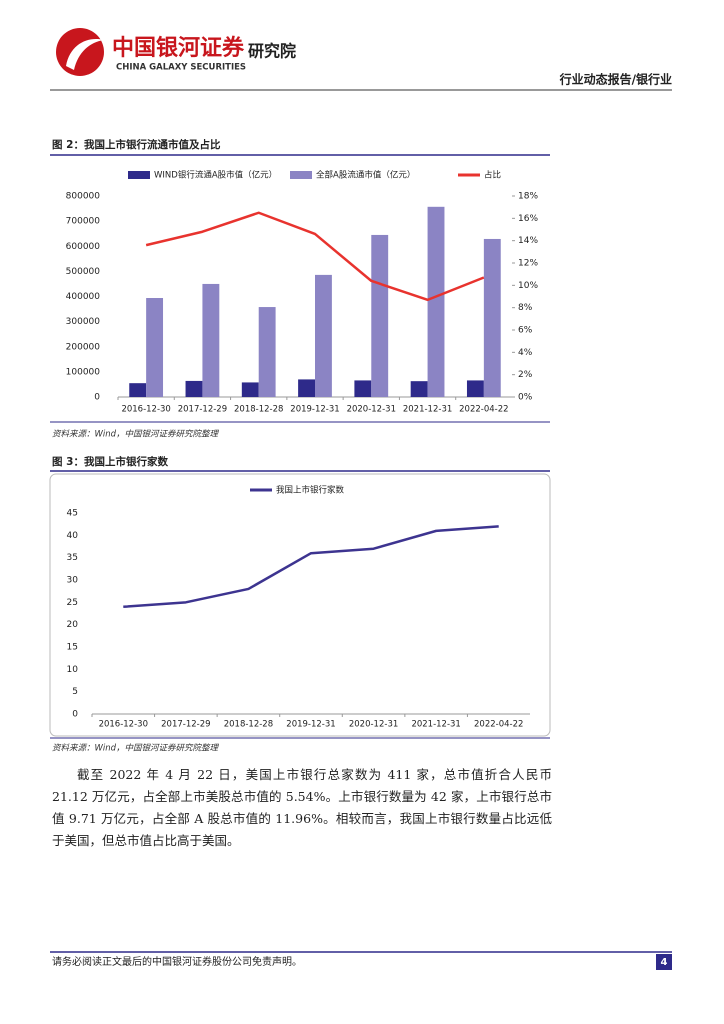  Describe the element at coordinates (615, 79) in the screenshot. I see `report-type: 行业动态报告/银行业` at that location.